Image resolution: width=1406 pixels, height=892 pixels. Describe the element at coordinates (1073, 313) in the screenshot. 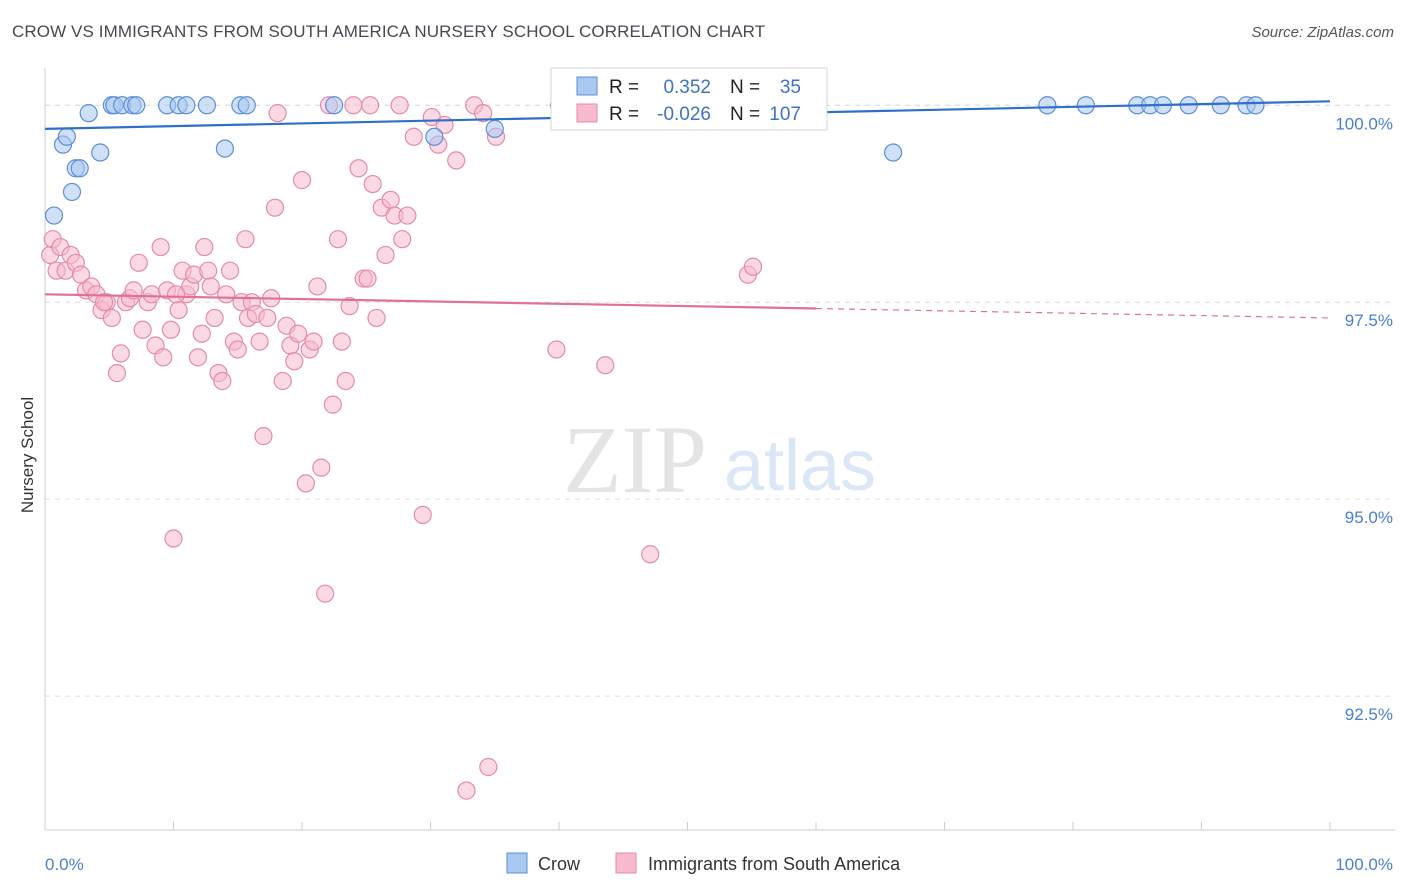

I see `sa-trend-line-extension` at that location.